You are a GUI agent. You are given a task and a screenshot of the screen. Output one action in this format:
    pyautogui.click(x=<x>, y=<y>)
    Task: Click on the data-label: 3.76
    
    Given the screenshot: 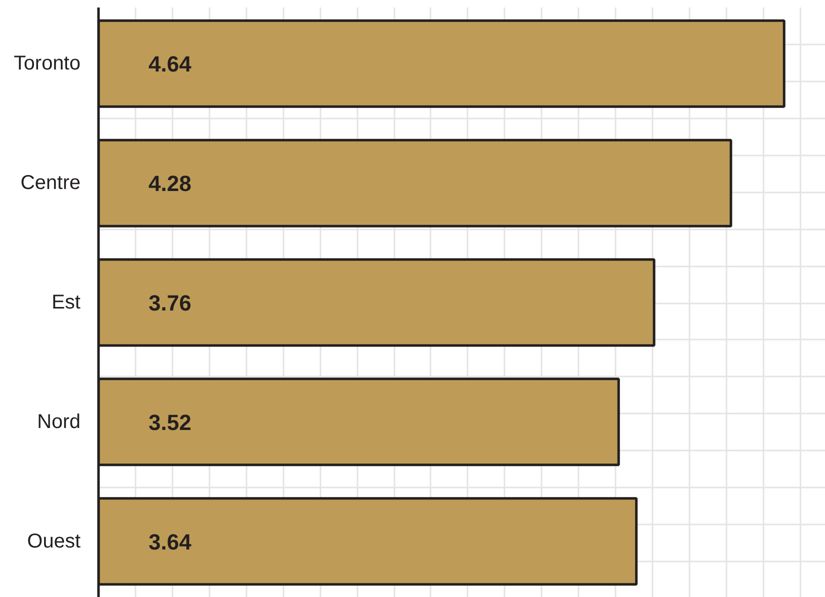 What is the action you would take?
    pyautogui.click(x=170, y=303)
    